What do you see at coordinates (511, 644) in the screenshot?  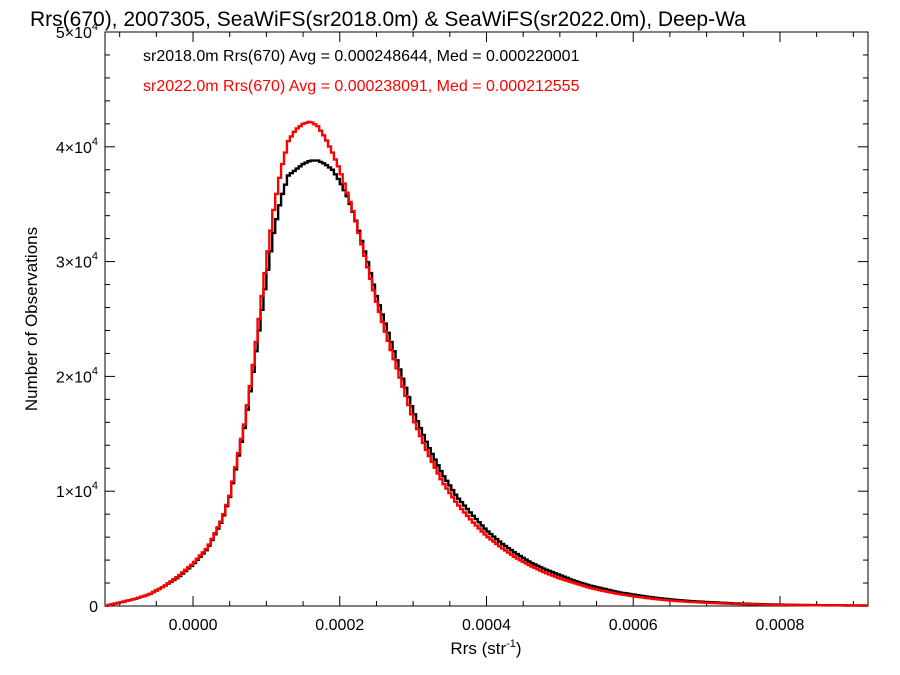 I see `x-axis-label-sup: -1` at bounding box center [511, 644].